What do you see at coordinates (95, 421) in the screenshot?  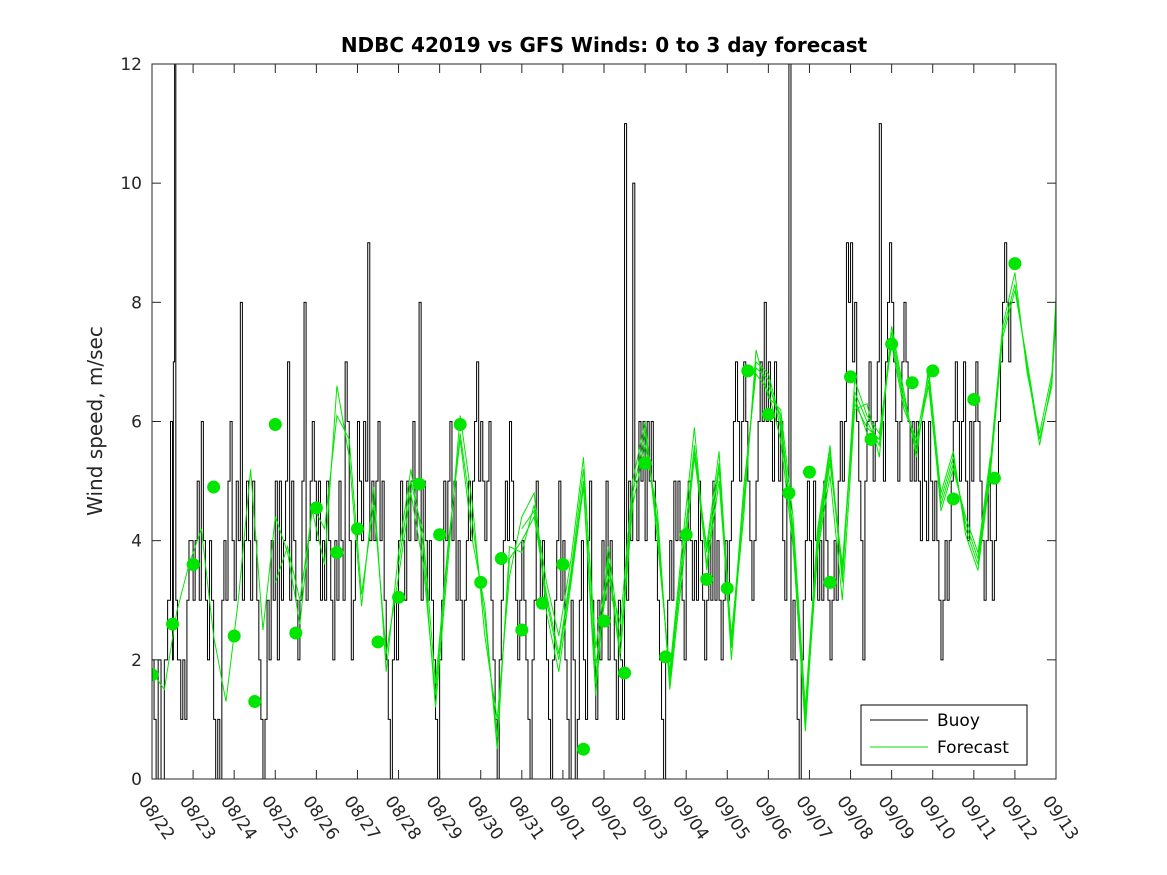 I see `y-axis-label: Wind speed, m/sec` at bounding box center [95, 421].